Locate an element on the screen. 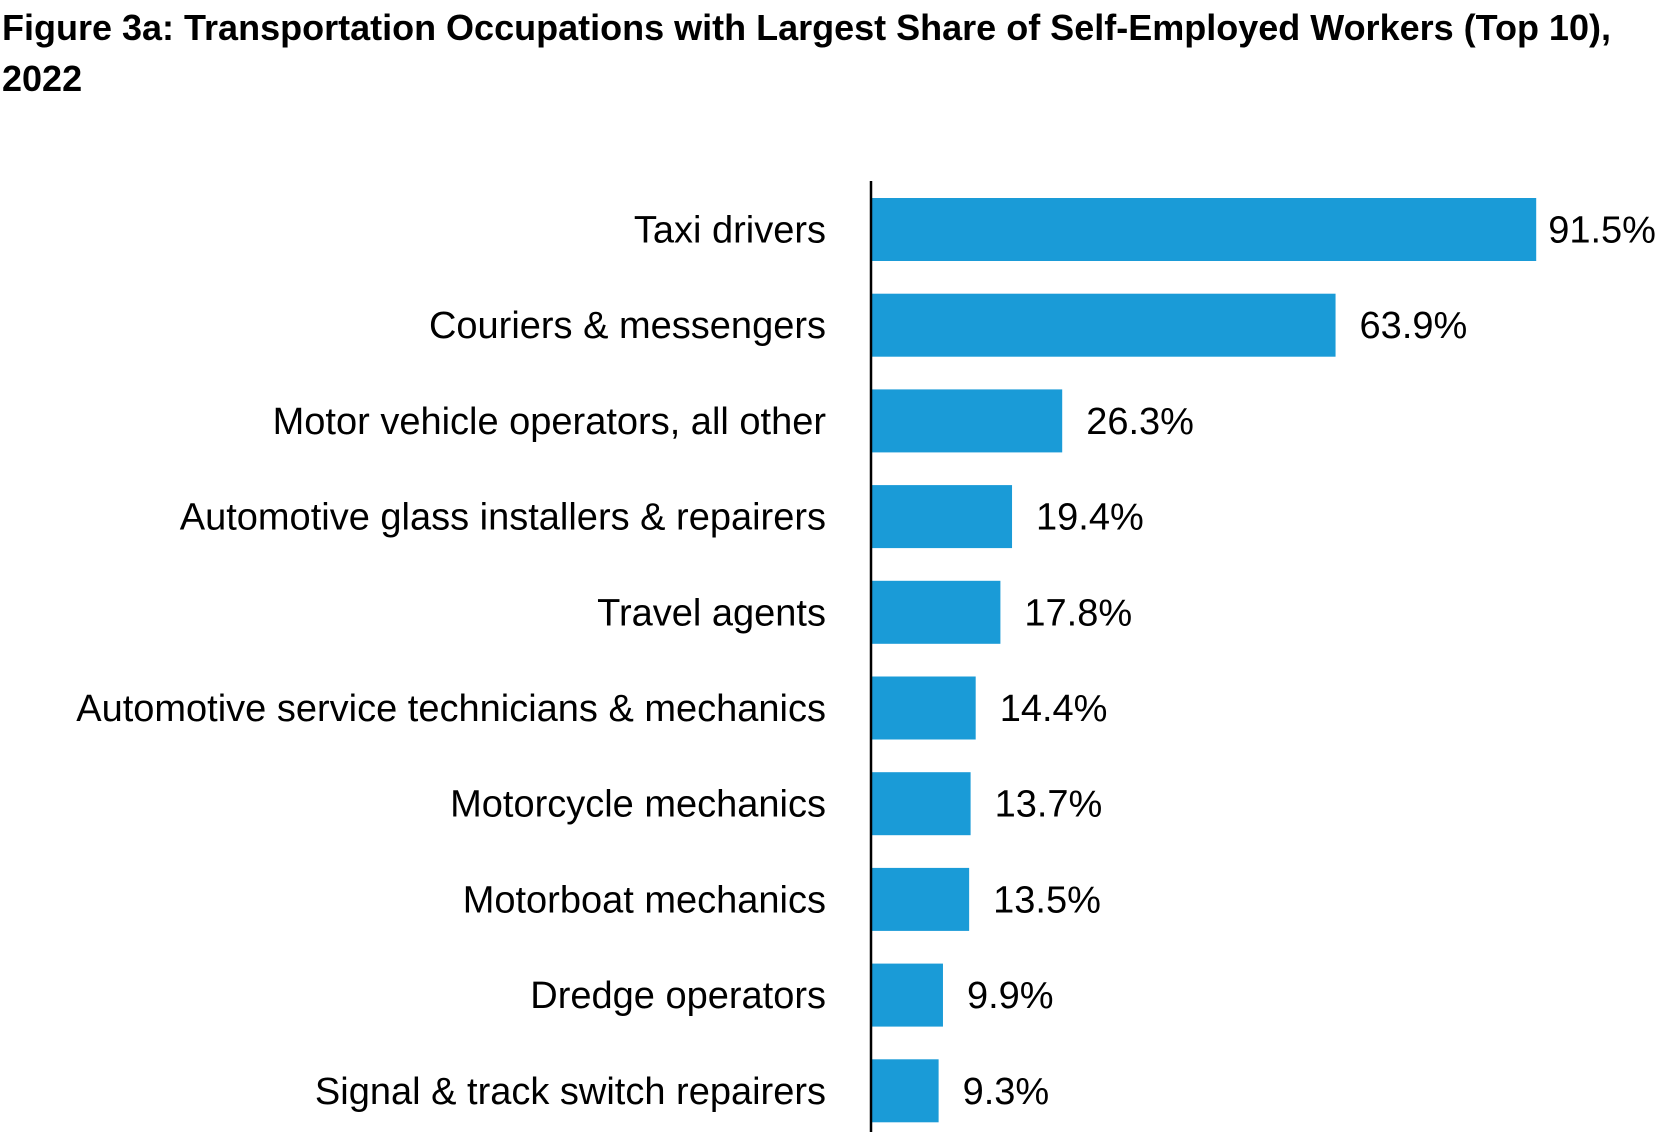 The height and width of the screenshot is (1132, 1667). title-emphasis: Share is located at coordinates (946, 27).